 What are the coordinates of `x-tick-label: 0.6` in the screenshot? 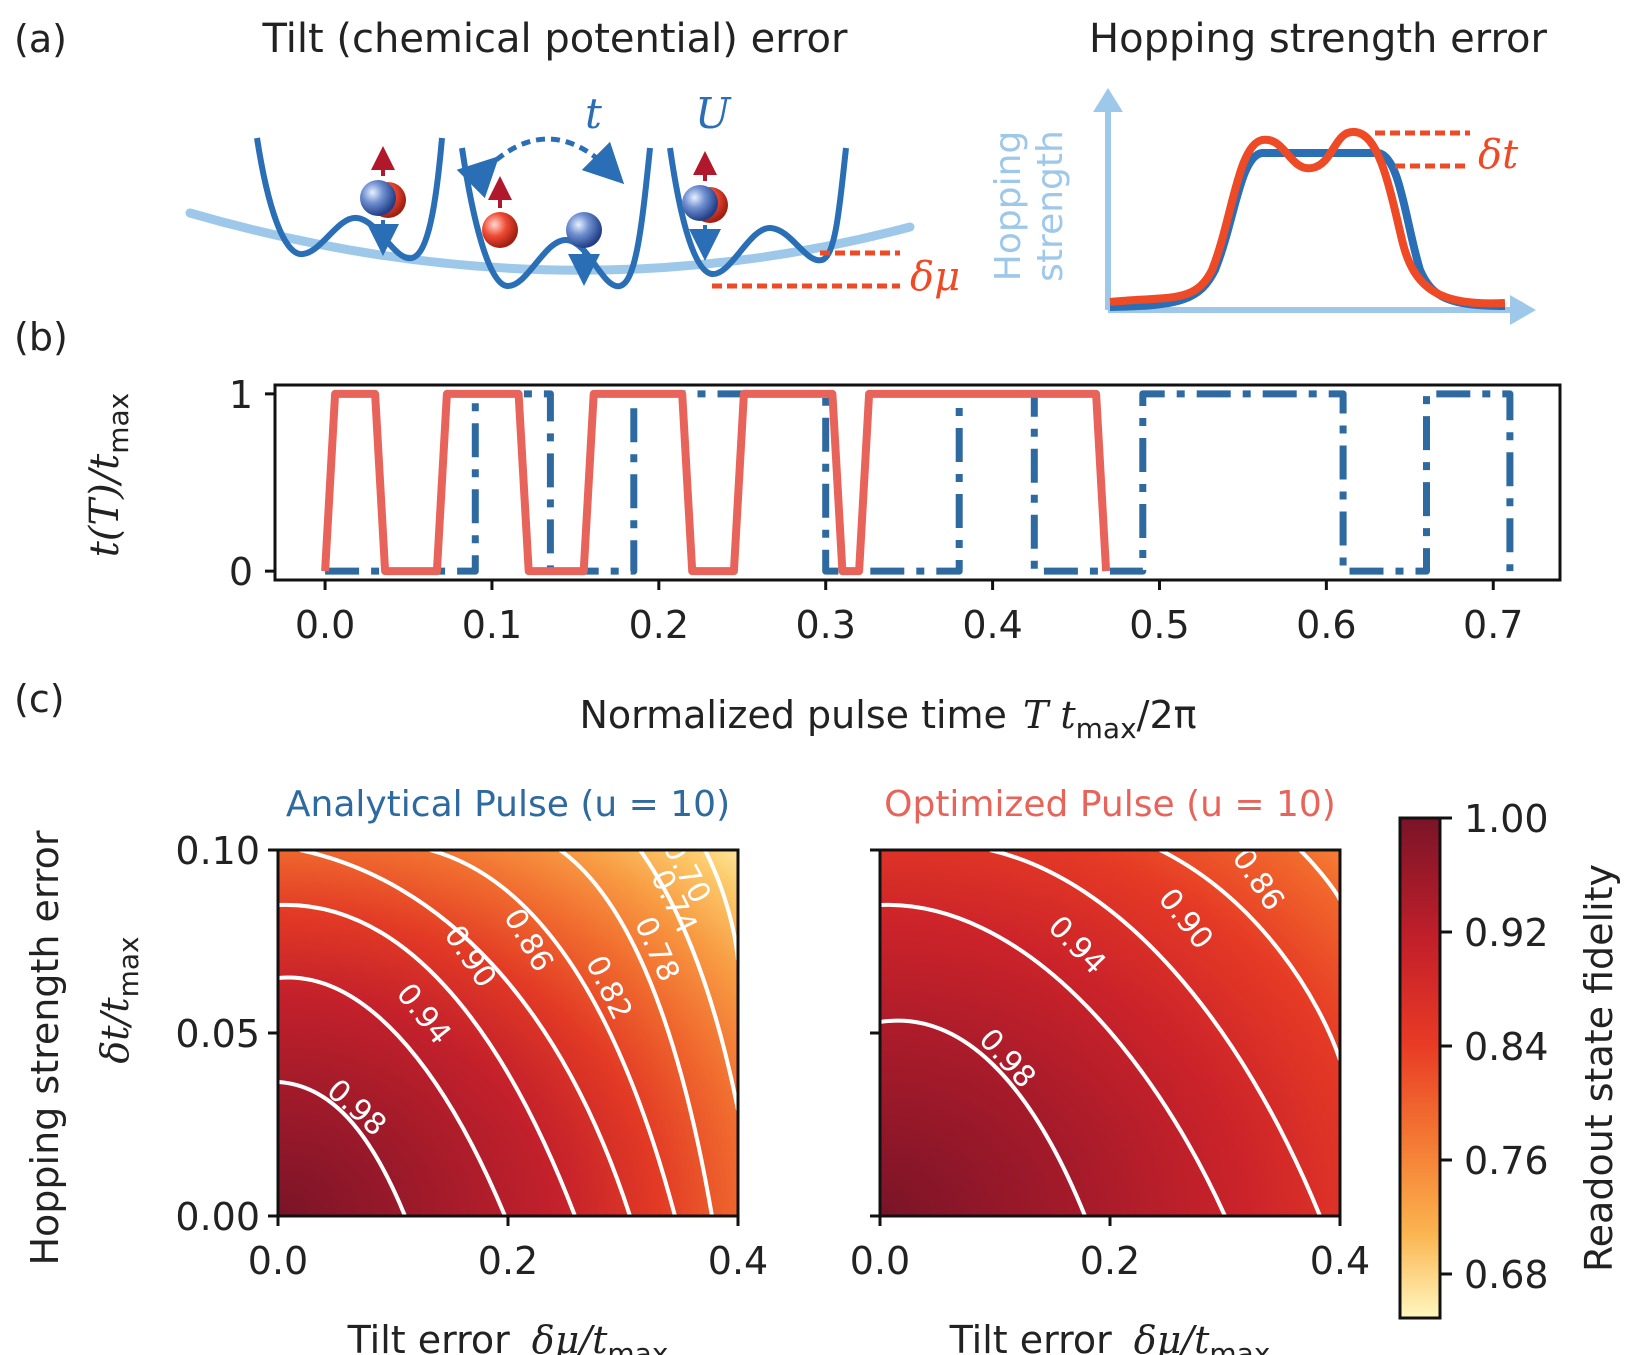 It's located at (1326, 625).